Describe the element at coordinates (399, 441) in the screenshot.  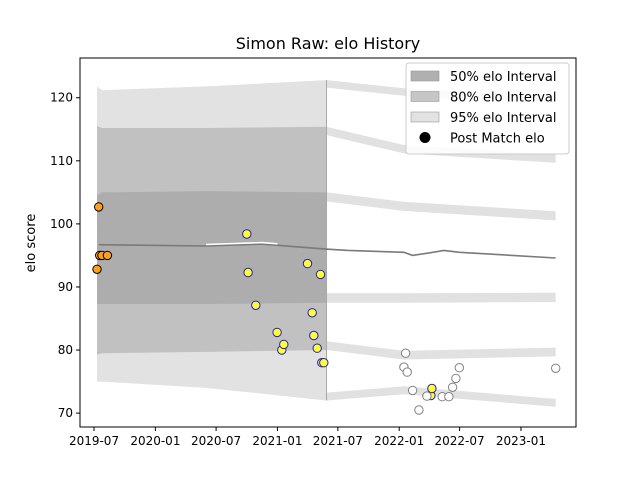
I see `x-tick-label: 2022-01` at that location.